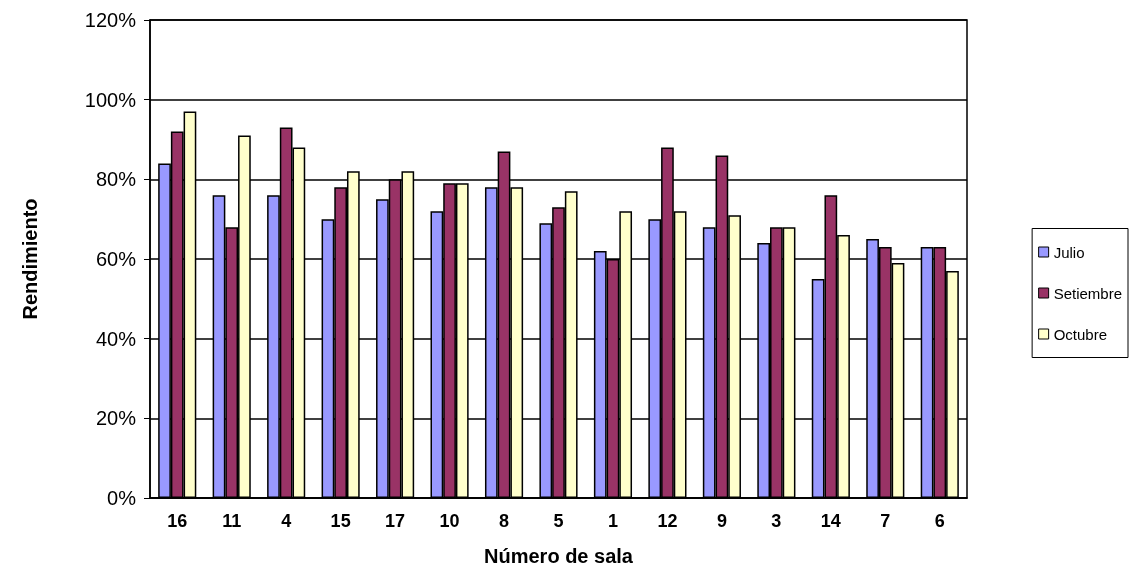 The width and height of the screenshot is (1132, 586). I want to click on y-tick-label: 60%, so click(116, 259).